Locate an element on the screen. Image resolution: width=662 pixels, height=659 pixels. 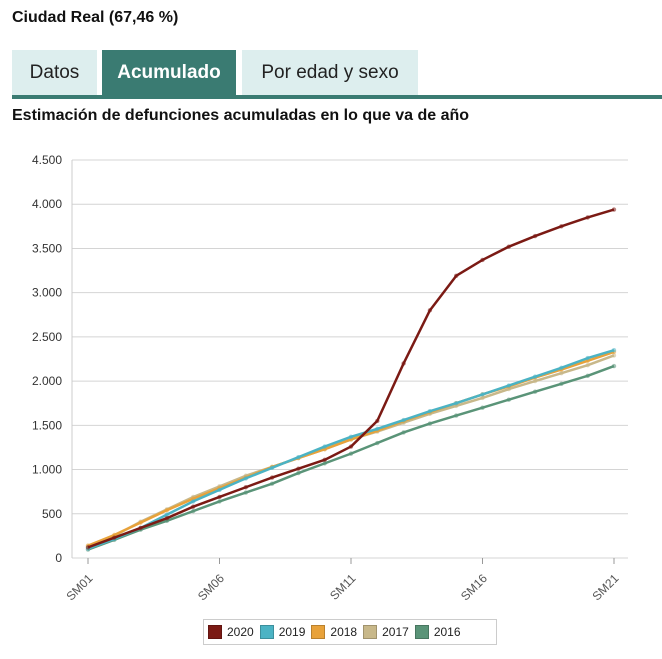
legend-label: 2020 is located at coordinates (240, 632).